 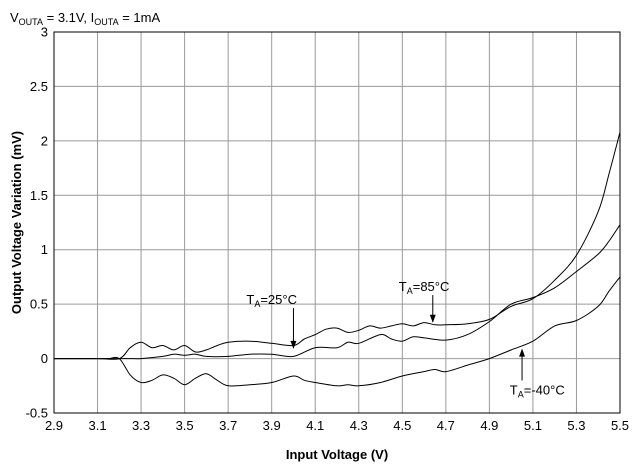 What do you see at coordinates (44, 249) in the screenshot?
I see `y-tick-label: 1` at bounding box center [44, 249].